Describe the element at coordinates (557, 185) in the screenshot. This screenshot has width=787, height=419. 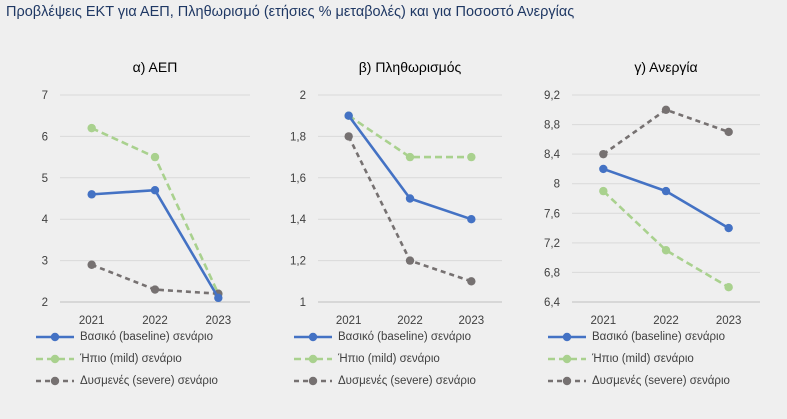
I see `y-tick-label: 8` at that location.